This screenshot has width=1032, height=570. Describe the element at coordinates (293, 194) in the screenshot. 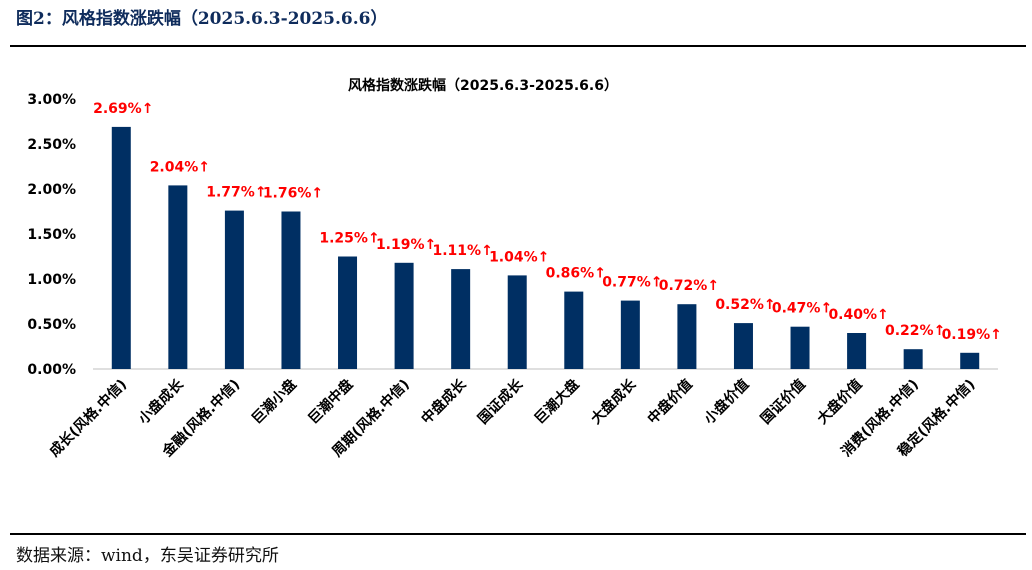

I see `data-label: 1.76%↑` at that location.